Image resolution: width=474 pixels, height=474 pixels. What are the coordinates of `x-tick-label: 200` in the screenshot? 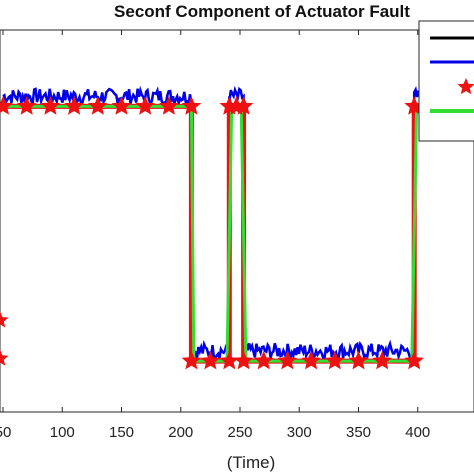 It's located at (180, 432).